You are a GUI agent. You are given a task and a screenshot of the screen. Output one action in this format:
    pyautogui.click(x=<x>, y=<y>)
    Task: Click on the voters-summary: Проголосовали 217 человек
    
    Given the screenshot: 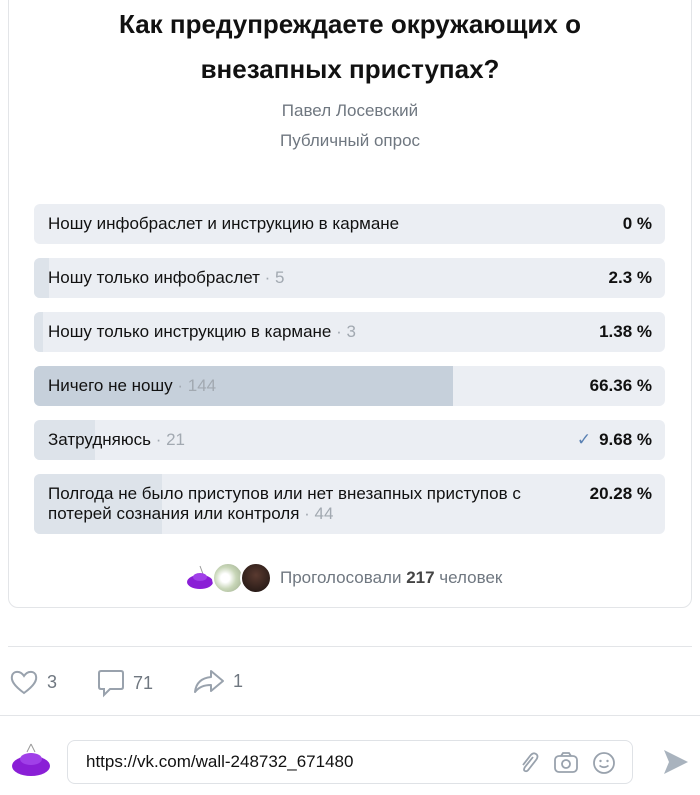 What is the action you would take?
    pyautogui.click(x=343, y=578)
    